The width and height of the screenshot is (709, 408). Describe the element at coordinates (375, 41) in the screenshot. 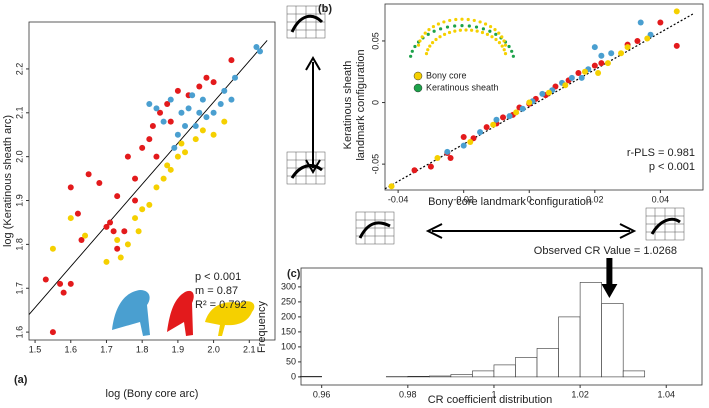

I see `y-tick-label: 0.05` at that location.